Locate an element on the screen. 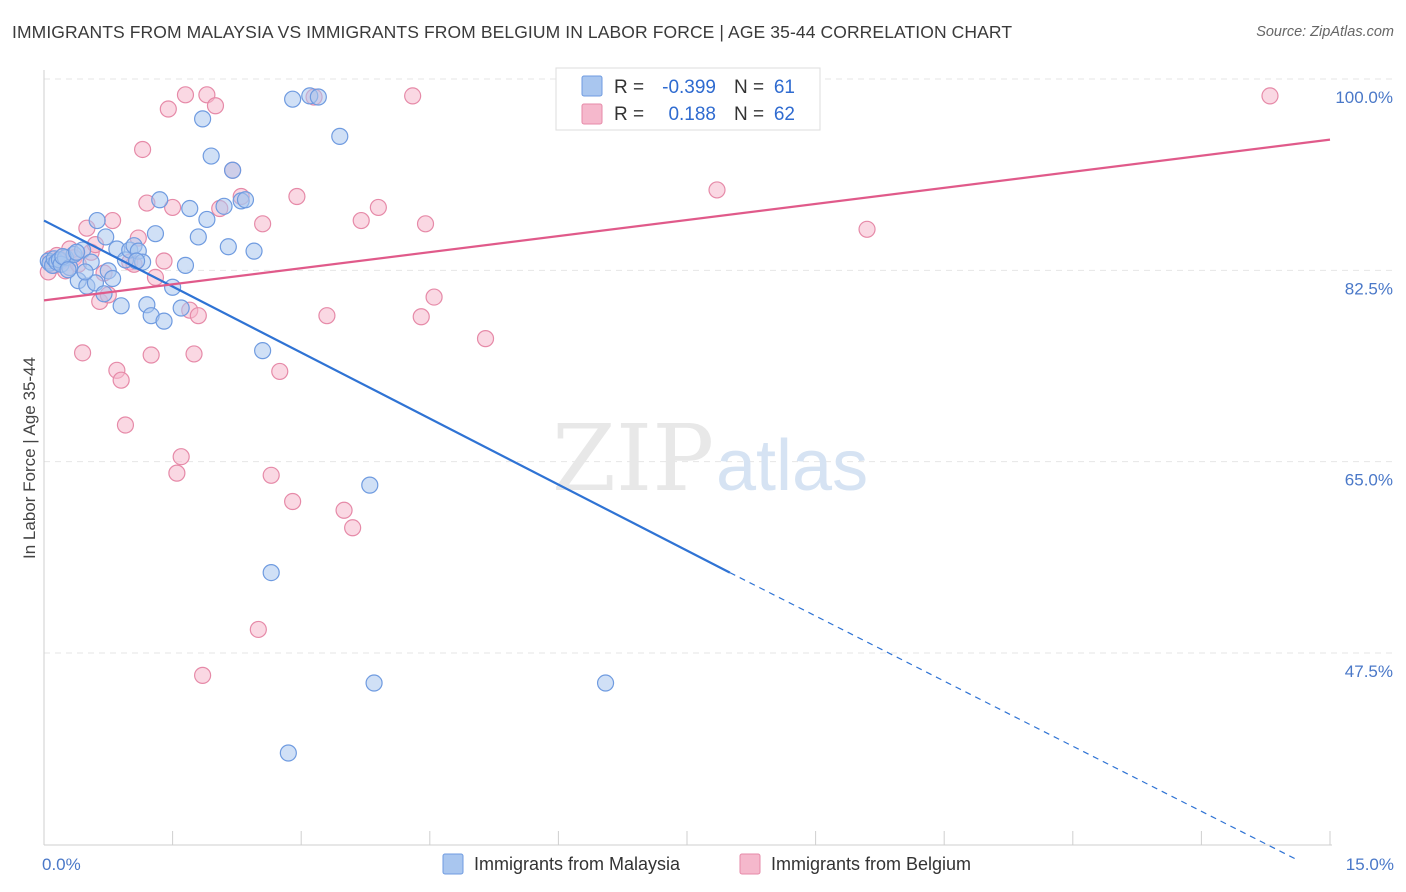 The height and width of the screenshot is (892, 1406). legend-r-label-malaysia: R = is located at coordinates (629, 87).